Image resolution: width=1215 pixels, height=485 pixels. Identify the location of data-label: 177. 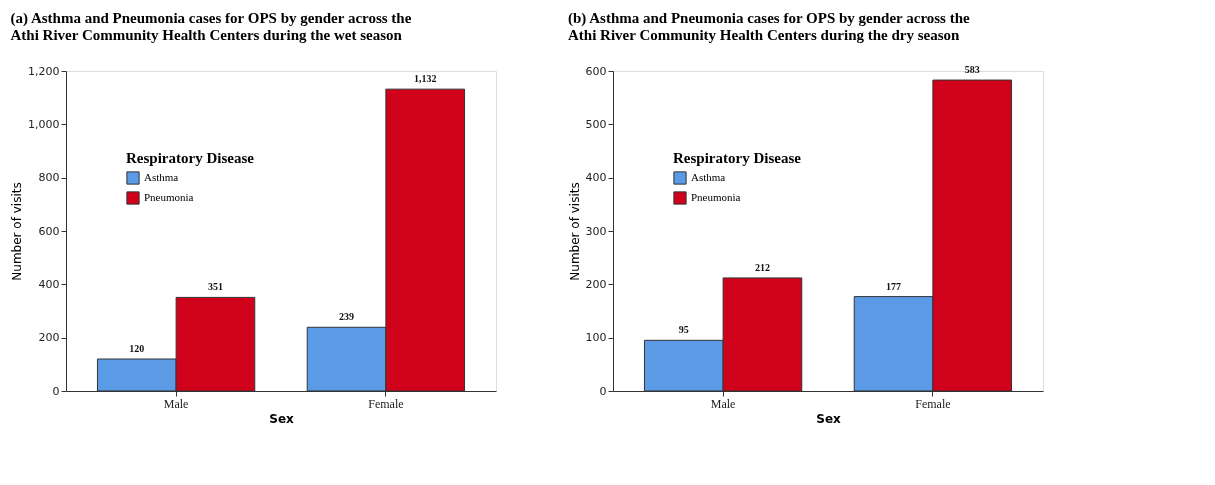
(894, 286).